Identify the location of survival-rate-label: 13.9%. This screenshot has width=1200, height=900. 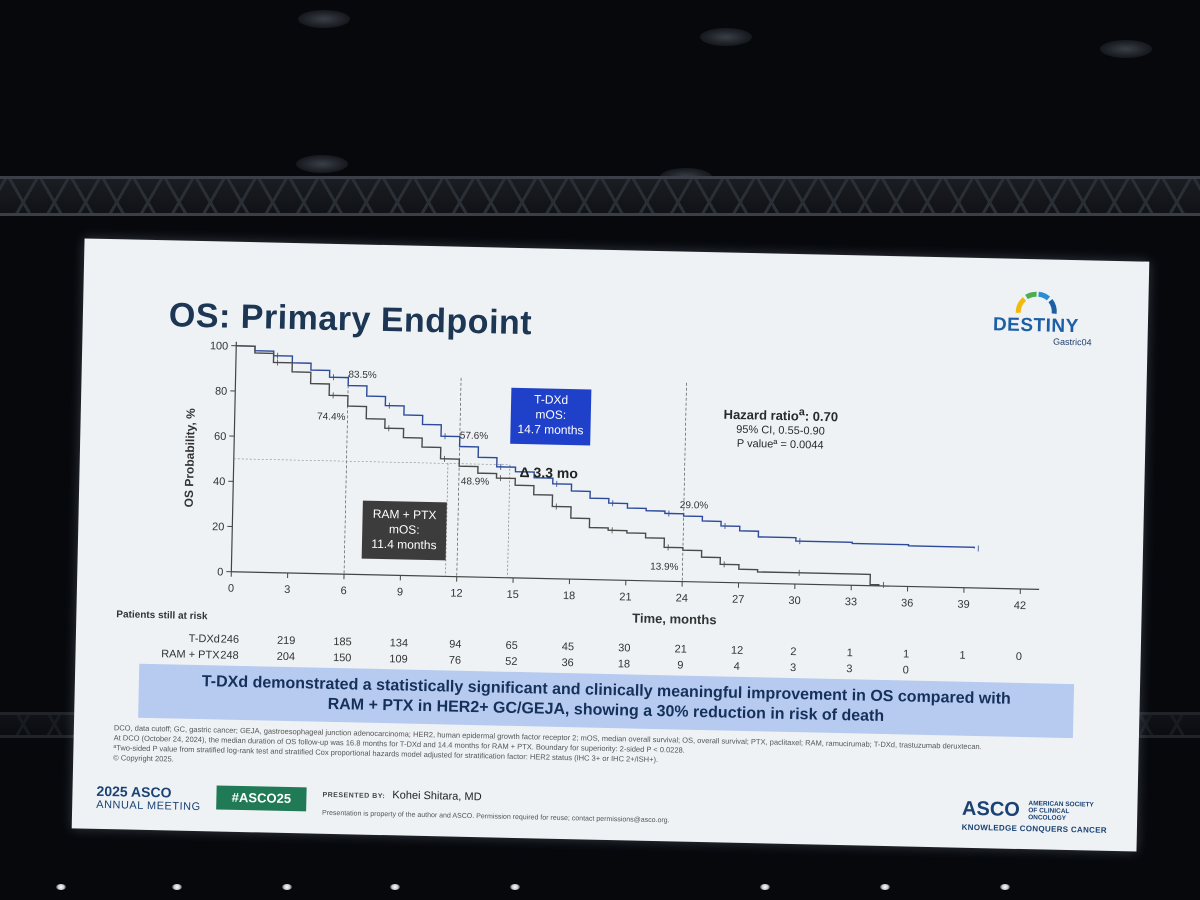
(664, 567).